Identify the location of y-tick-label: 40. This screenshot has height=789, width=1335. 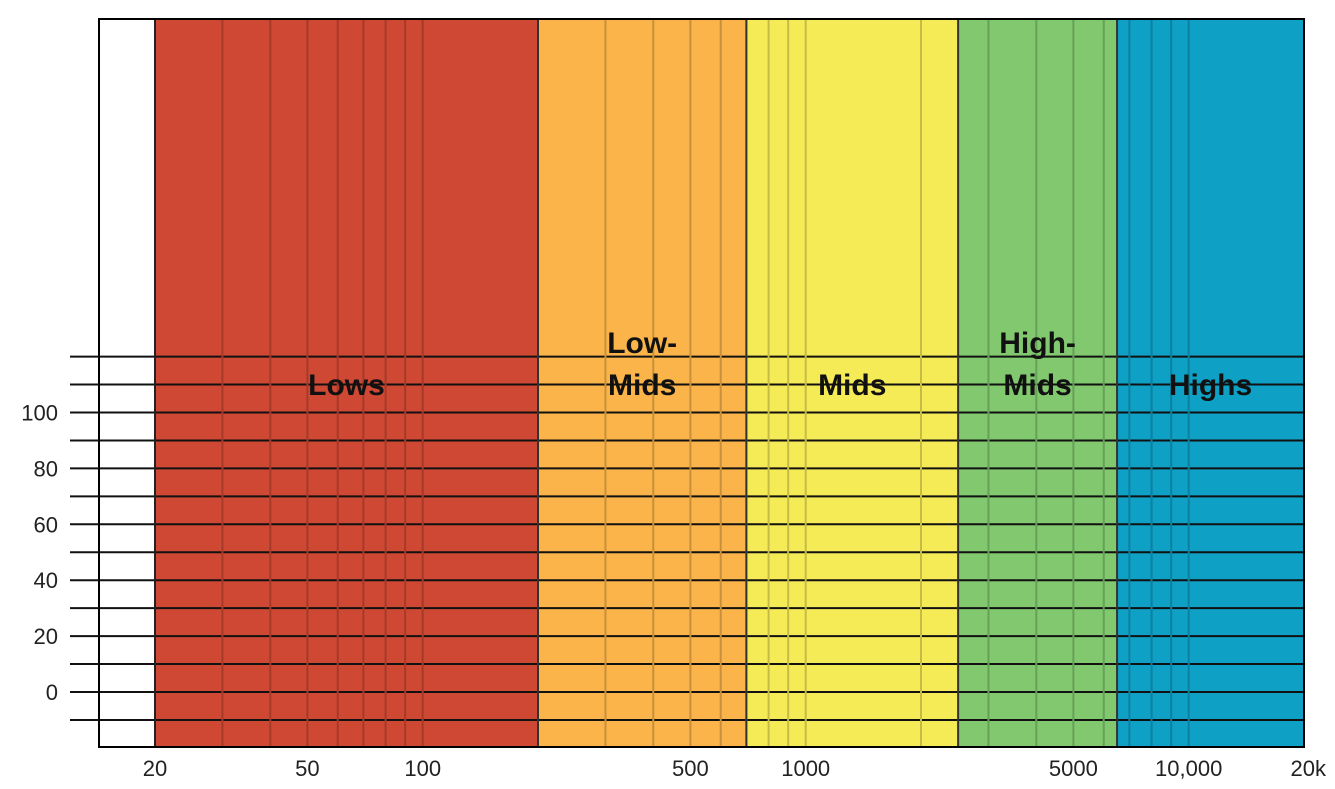
(46, 580).